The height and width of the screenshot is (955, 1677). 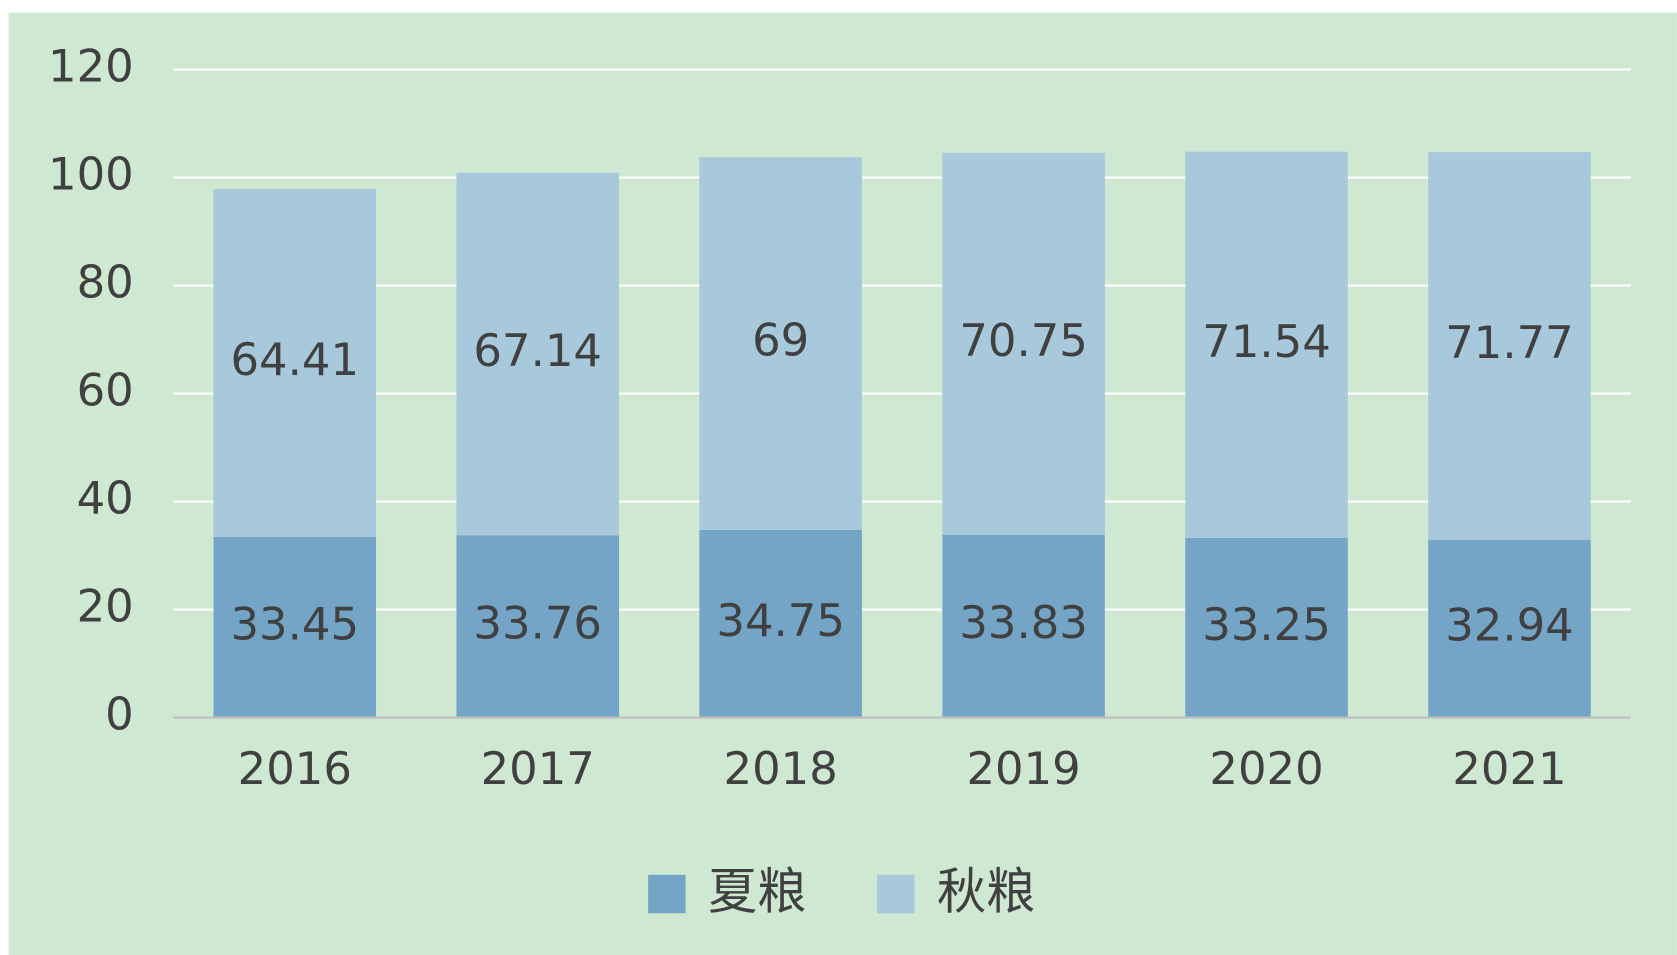 What do you see at coordinates (1023, 340) in the screenshot?
I see `data-label: 70.75` at bounding box center [1023, 340].